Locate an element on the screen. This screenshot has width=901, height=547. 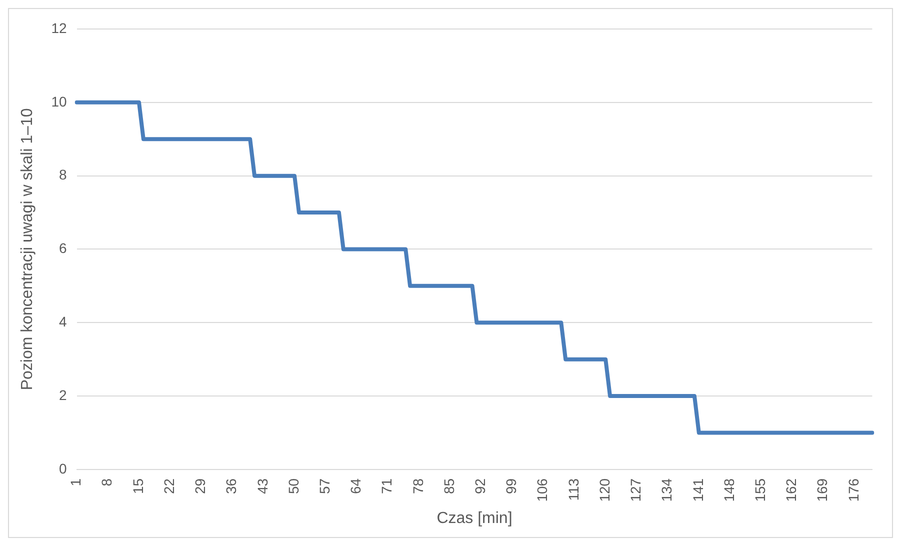
x-tick-label: 15 is located at coordinates (138, 486).